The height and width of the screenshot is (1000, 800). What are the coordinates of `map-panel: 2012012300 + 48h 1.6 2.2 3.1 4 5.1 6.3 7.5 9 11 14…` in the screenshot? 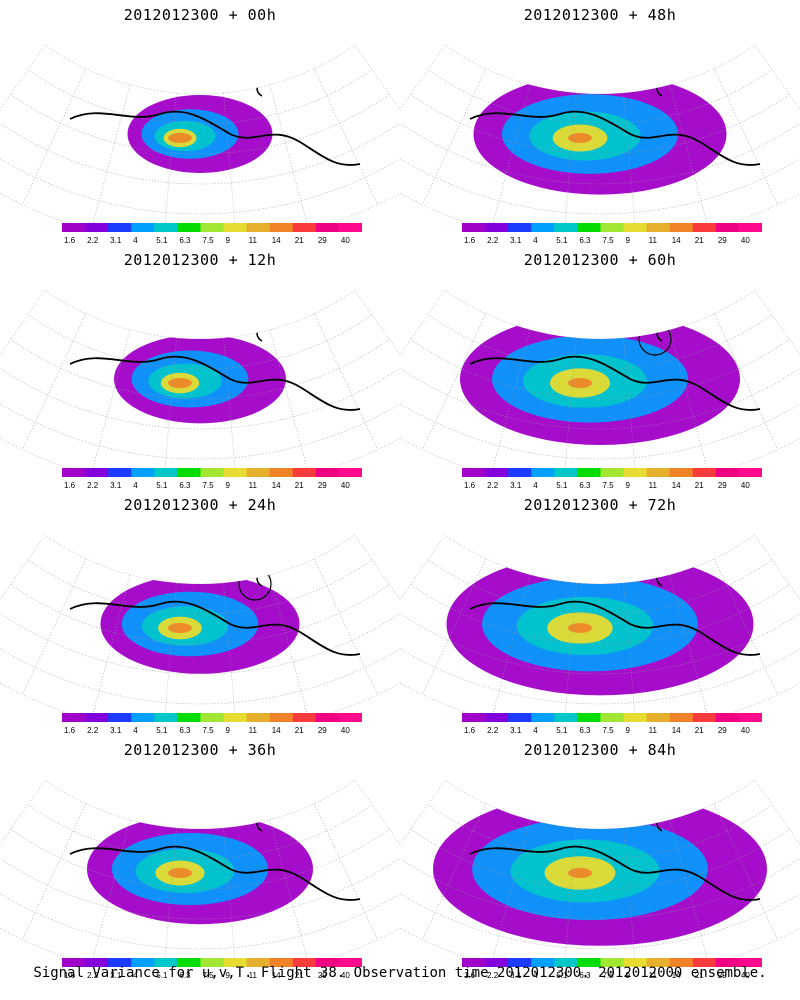 It's located at (600, 122).